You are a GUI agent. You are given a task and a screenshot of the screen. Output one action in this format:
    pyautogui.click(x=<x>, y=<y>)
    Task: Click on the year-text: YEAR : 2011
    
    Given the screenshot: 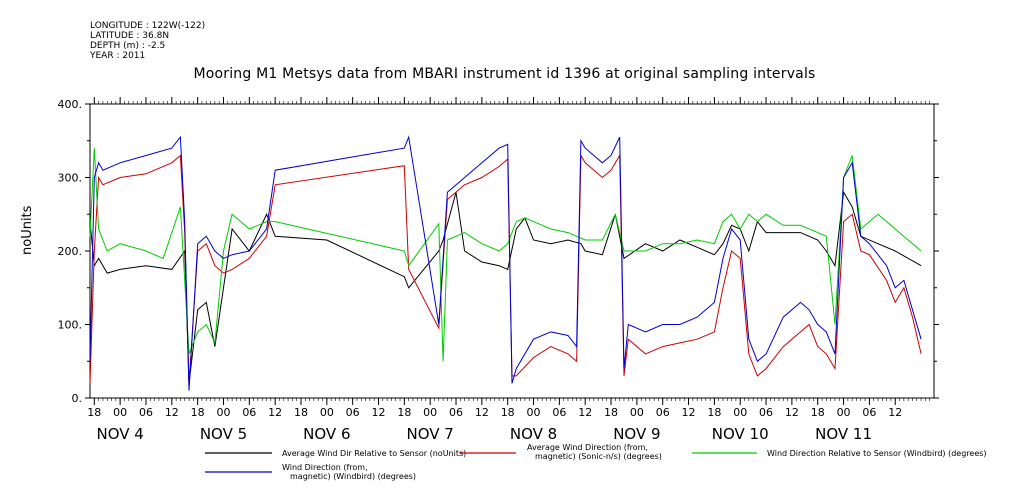 What is the action you would take?
    pyautogui.click(x=118, y=56)
    